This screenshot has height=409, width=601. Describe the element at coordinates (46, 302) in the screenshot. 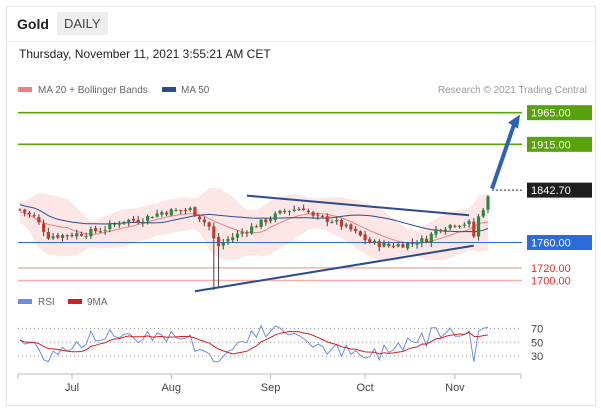

I see `rsi-legend-label: RSI` at that location.